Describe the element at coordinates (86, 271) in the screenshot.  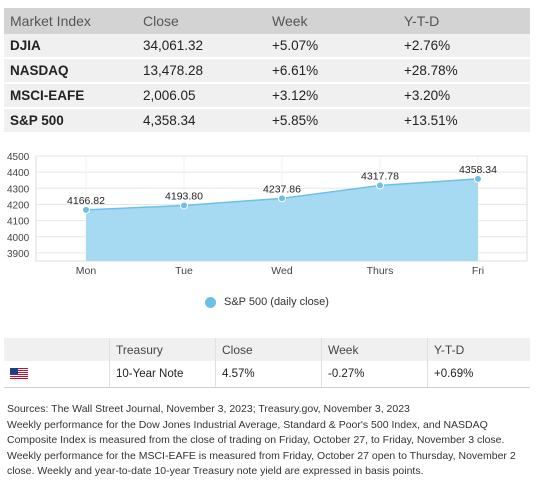
I see `x-tick-label: Mon` at that location.